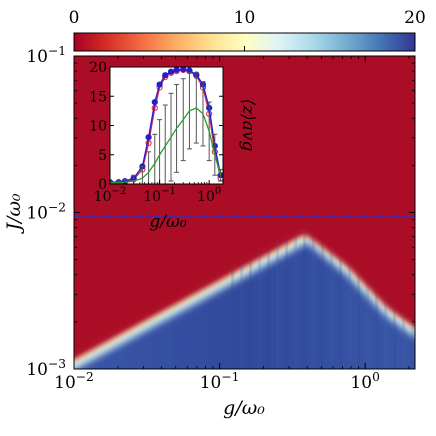 Image resolution: width=436 pixels, height=436 pixels. What do you see at coordinates (98, 97) in the screenshot?
I see `inset-y-tick-label: 15` at bounding box center [98, 97].